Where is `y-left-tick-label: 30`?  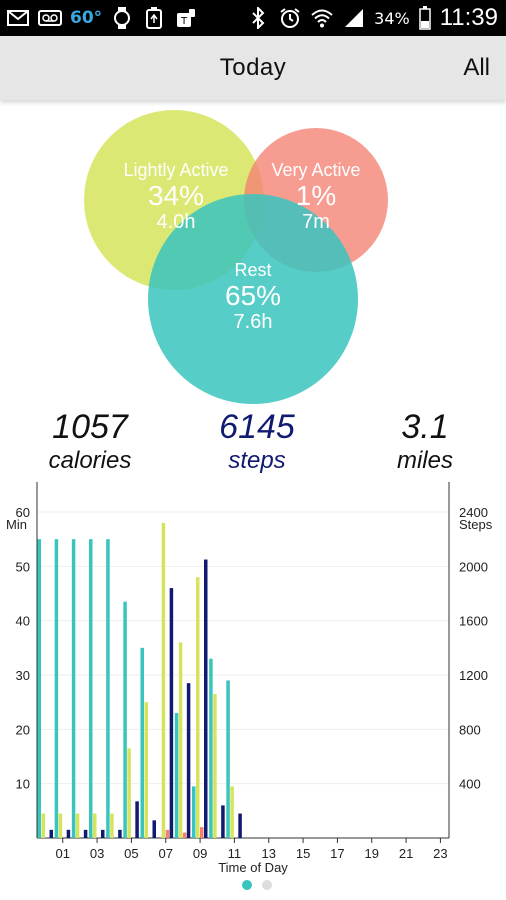
y-left-tick-label: 30 is located at coordinates (23, 675).